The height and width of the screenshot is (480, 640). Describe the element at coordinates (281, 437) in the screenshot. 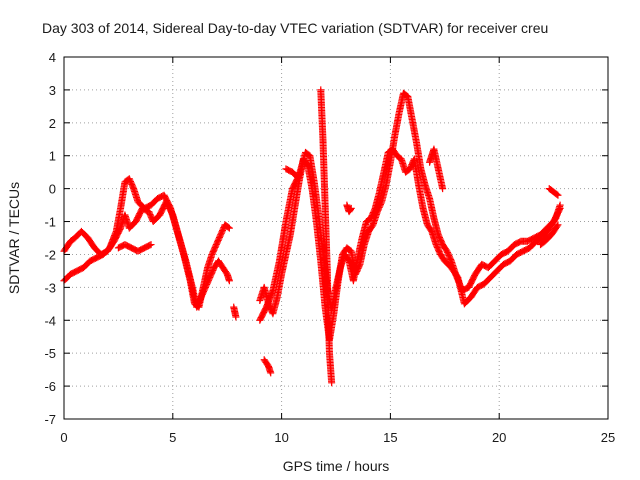

I see `x-tick-label: 10` at that location.